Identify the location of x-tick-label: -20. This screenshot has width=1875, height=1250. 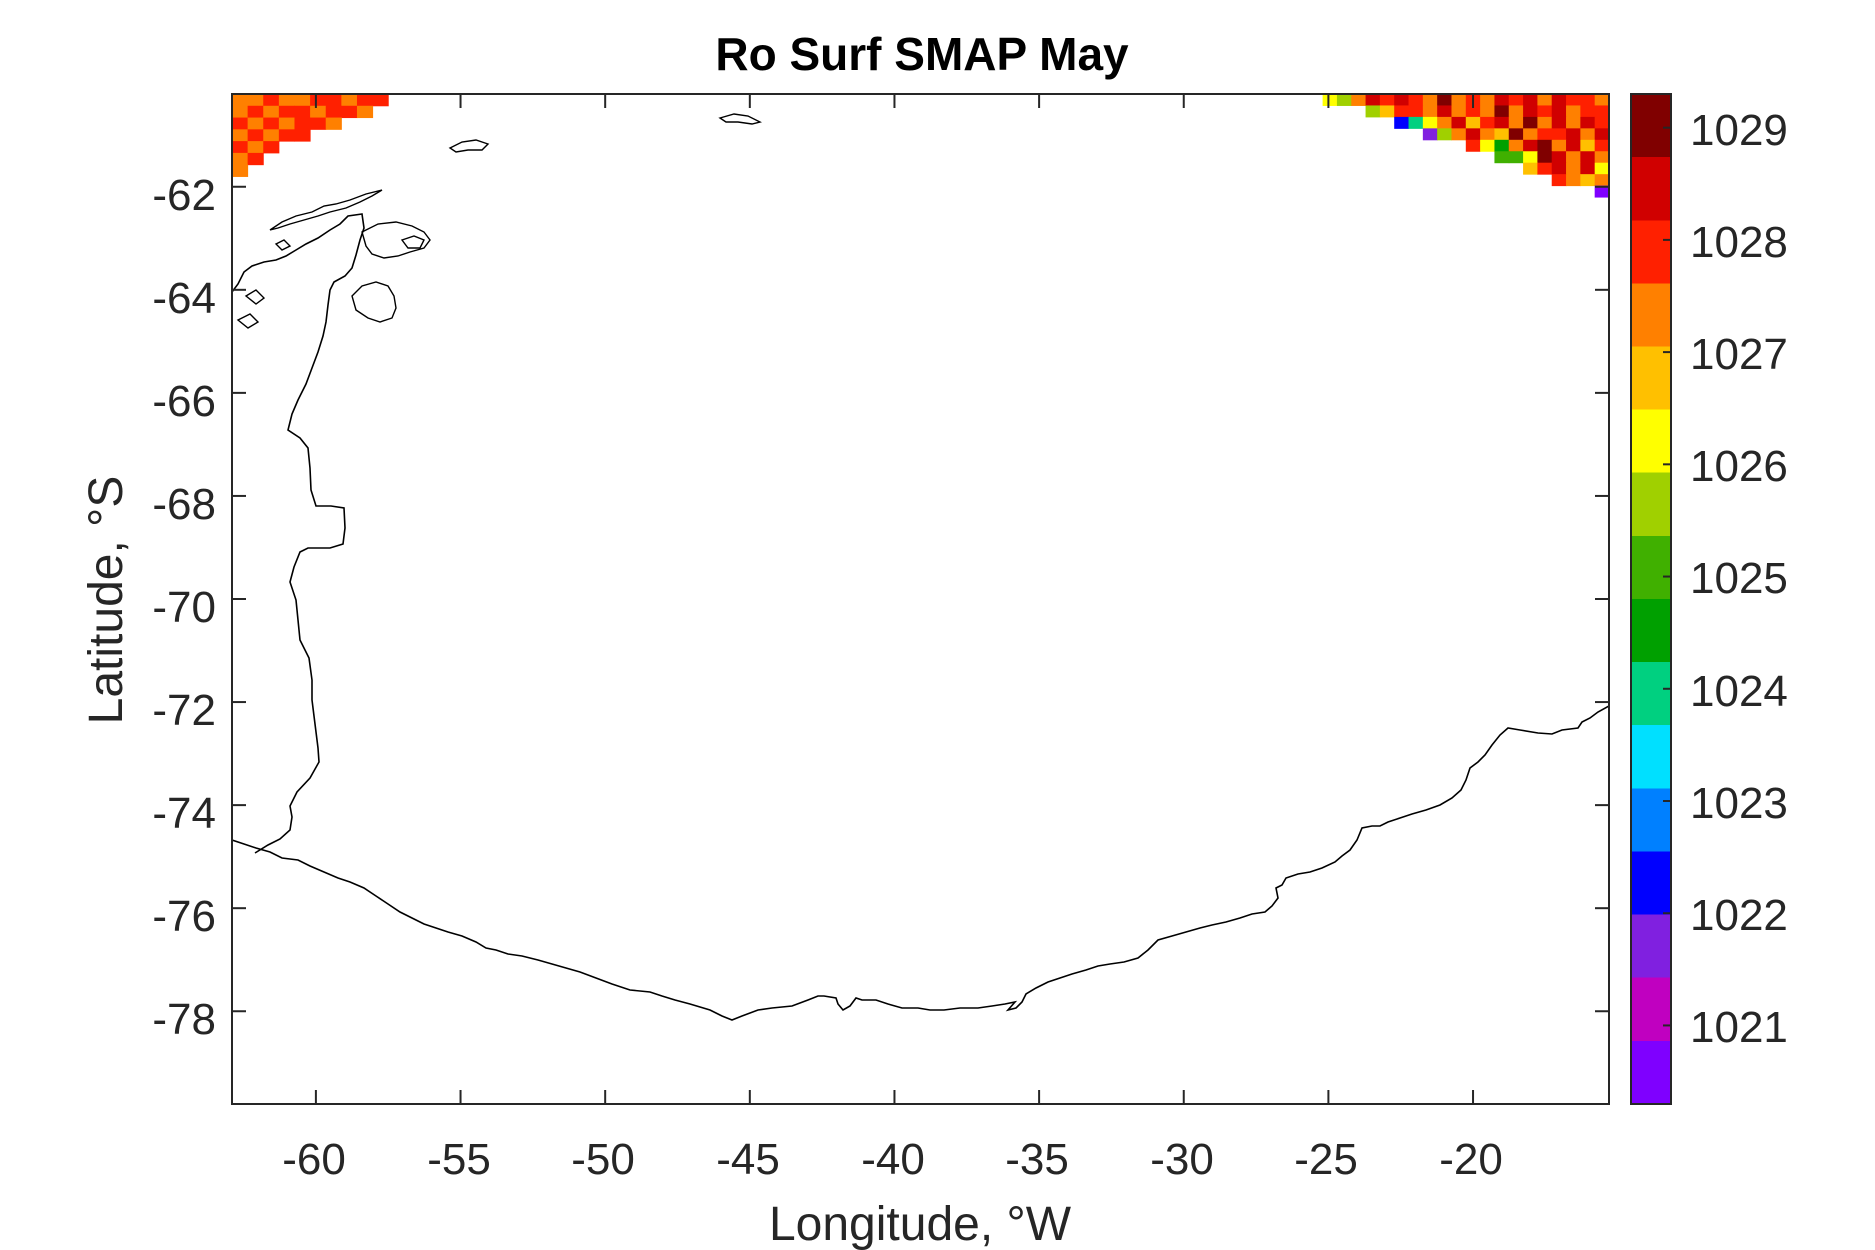
(1471, 1159).